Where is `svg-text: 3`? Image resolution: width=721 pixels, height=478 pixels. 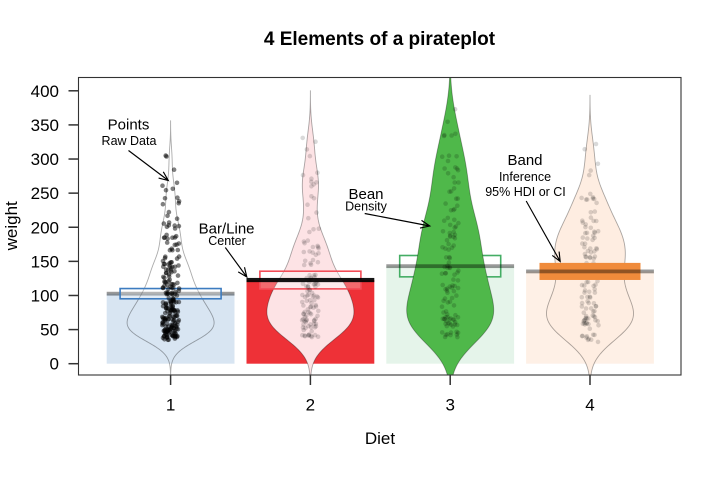 svg-text: 3 is located at coordinates (449, 405).